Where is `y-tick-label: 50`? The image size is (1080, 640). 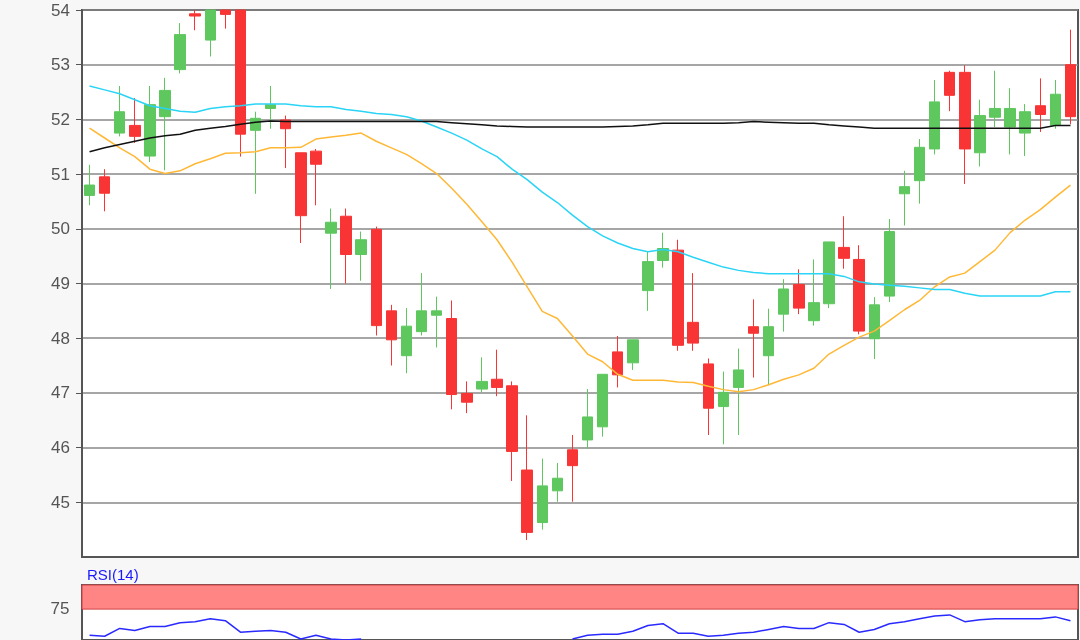 y-tick-label: 50 is located at coordinates (60, 229).